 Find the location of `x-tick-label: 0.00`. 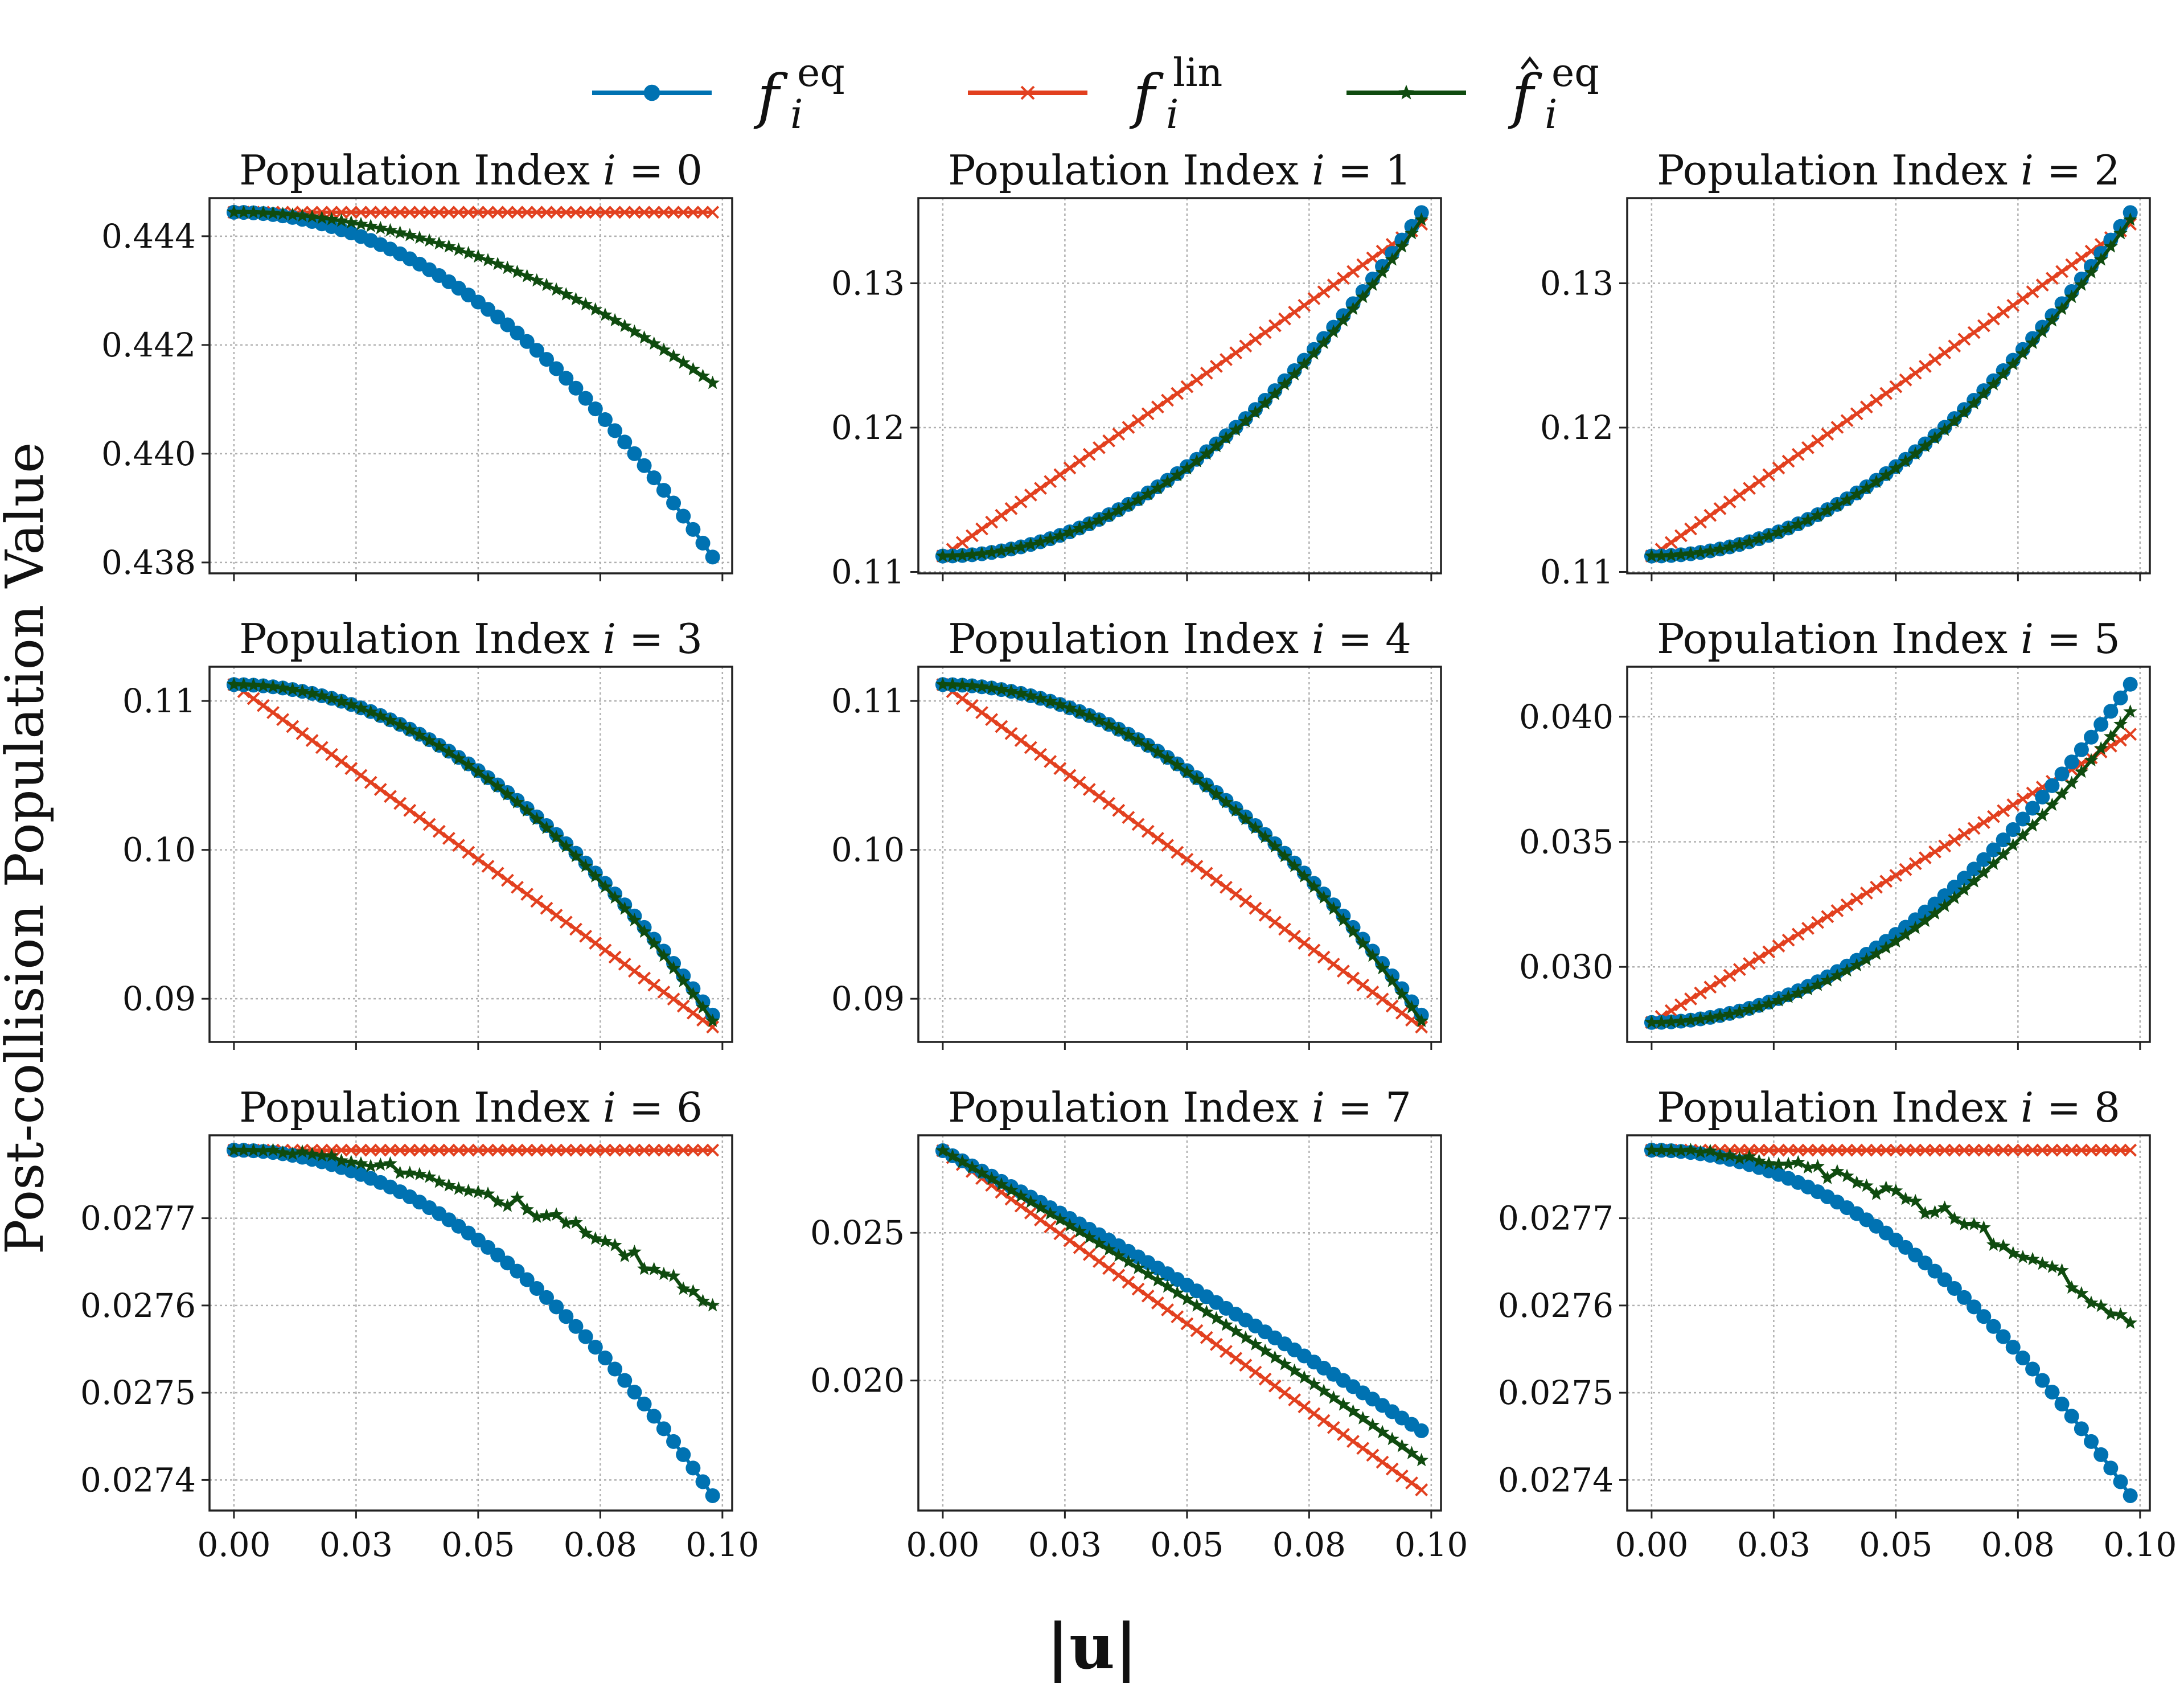

x-tick-label: 0.00 is located at coordinates (1651, 1544).